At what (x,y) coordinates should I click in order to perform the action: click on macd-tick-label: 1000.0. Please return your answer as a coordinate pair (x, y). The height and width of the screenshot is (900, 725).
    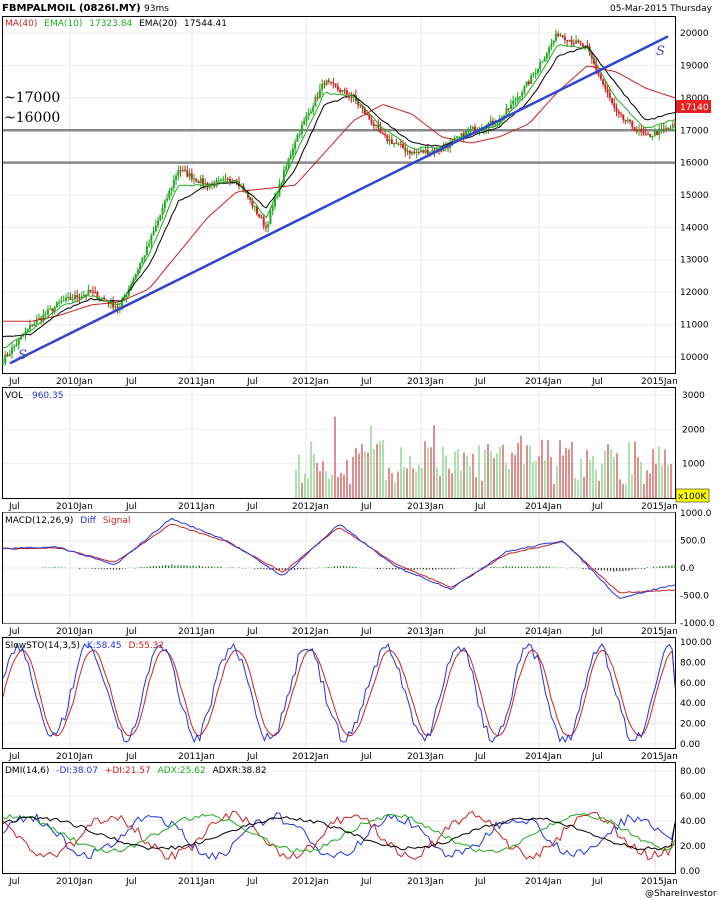
    Looking at the image, I should click on (696, 514).